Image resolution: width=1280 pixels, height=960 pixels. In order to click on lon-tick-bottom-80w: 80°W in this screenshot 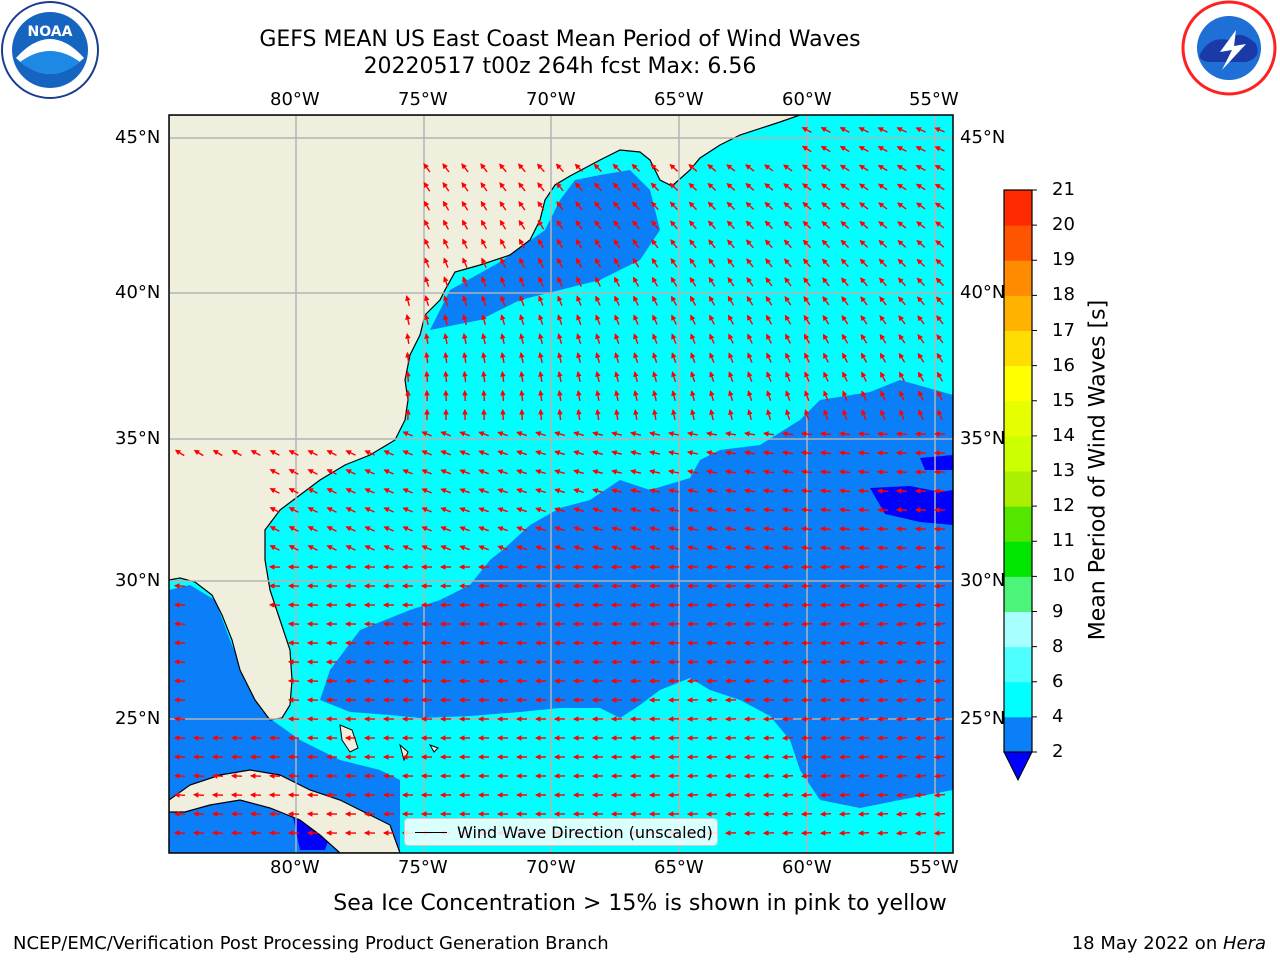, I will do `click(295, 867)`.